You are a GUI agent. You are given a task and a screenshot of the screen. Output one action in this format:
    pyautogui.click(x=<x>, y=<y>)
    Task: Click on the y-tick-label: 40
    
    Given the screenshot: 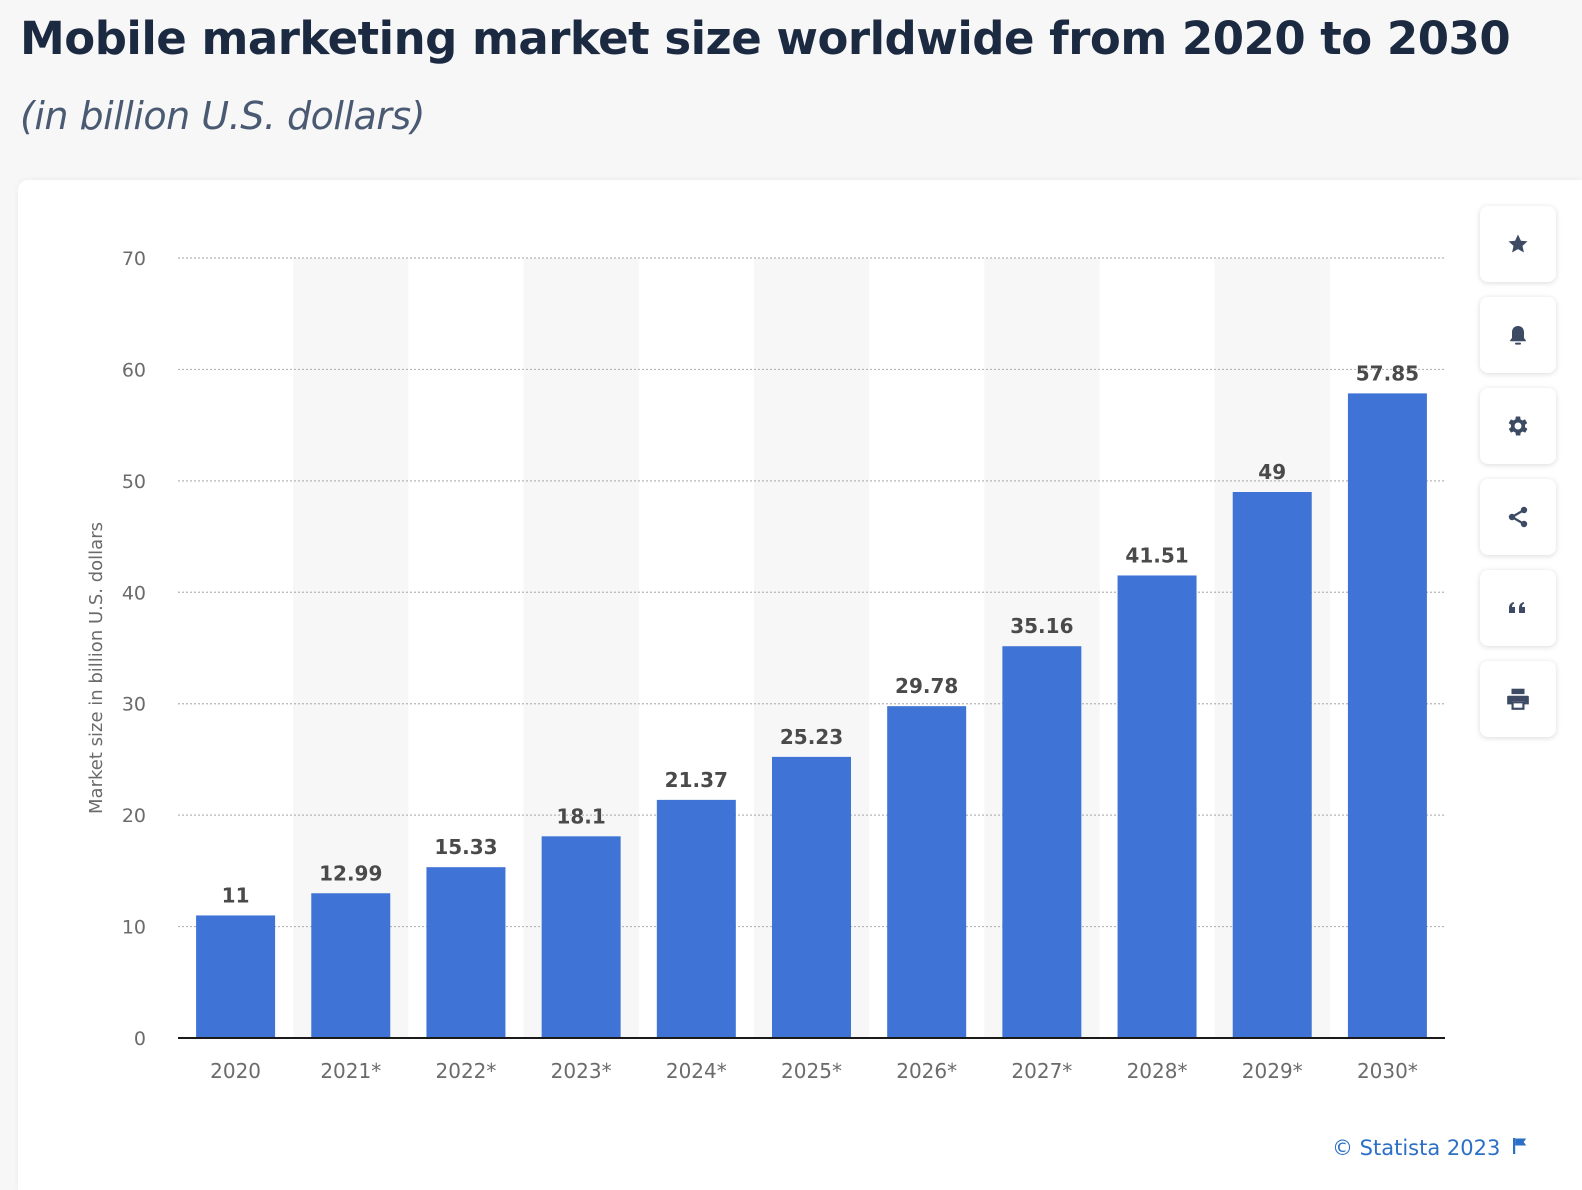 What is the action you would take?
    pyautogui.click(x=134, y=593)
    